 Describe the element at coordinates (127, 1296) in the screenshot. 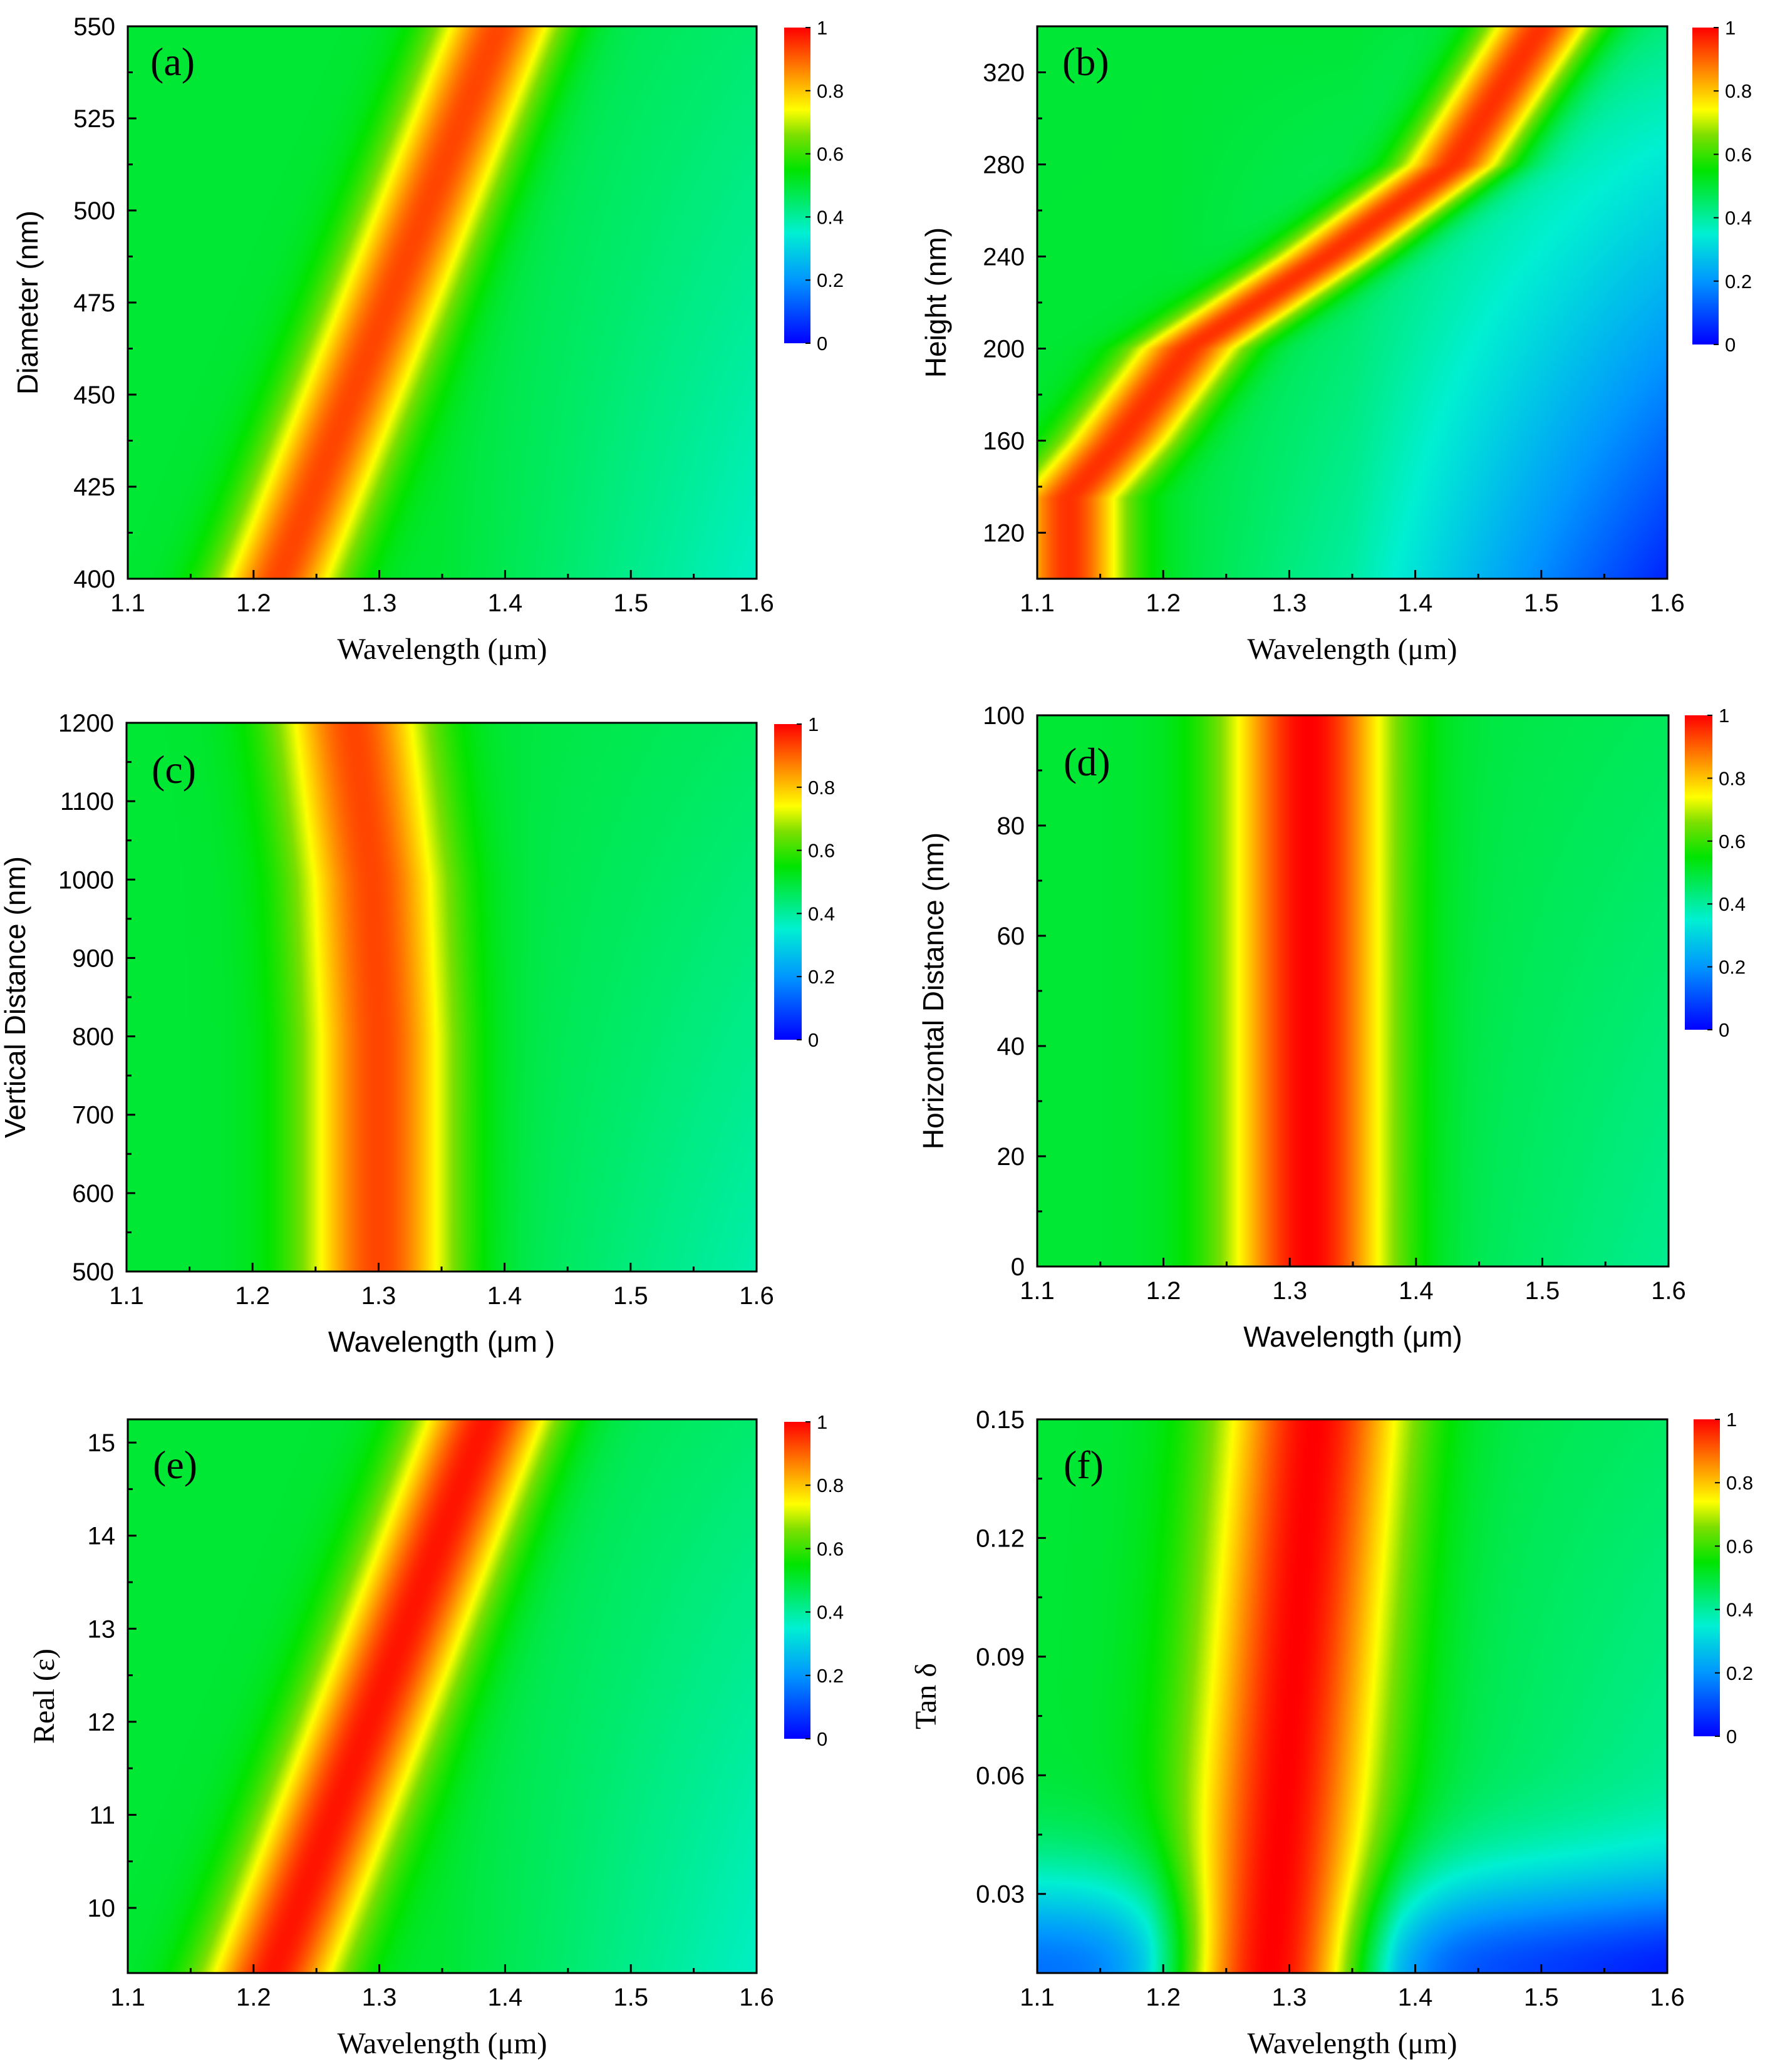

I see `x-tick-label-c: 1.1` at that location.